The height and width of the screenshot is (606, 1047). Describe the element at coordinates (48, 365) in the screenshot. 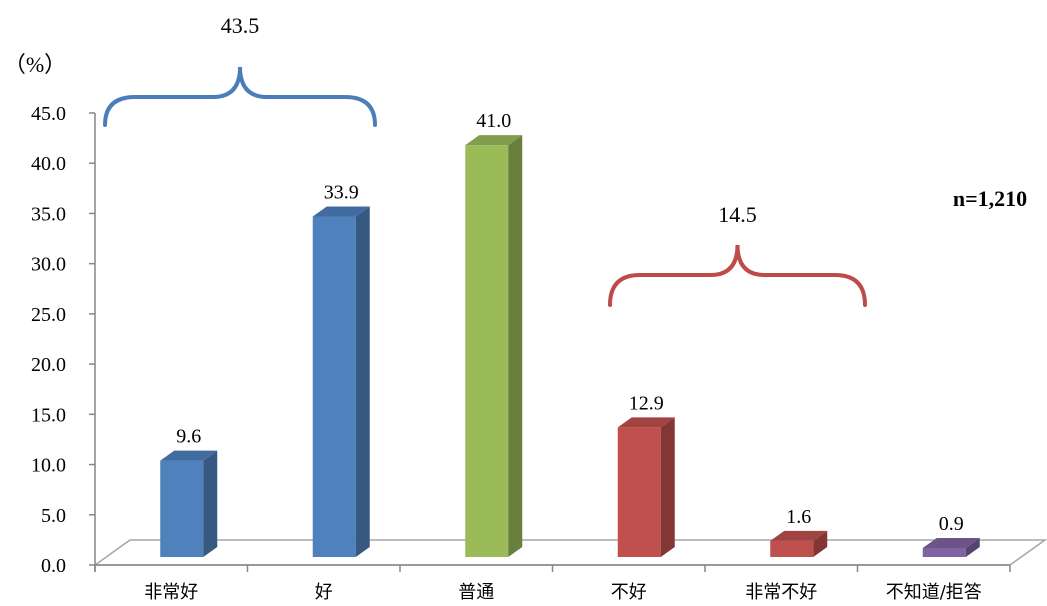

I see `y-tick-label: 20.0` at that location.